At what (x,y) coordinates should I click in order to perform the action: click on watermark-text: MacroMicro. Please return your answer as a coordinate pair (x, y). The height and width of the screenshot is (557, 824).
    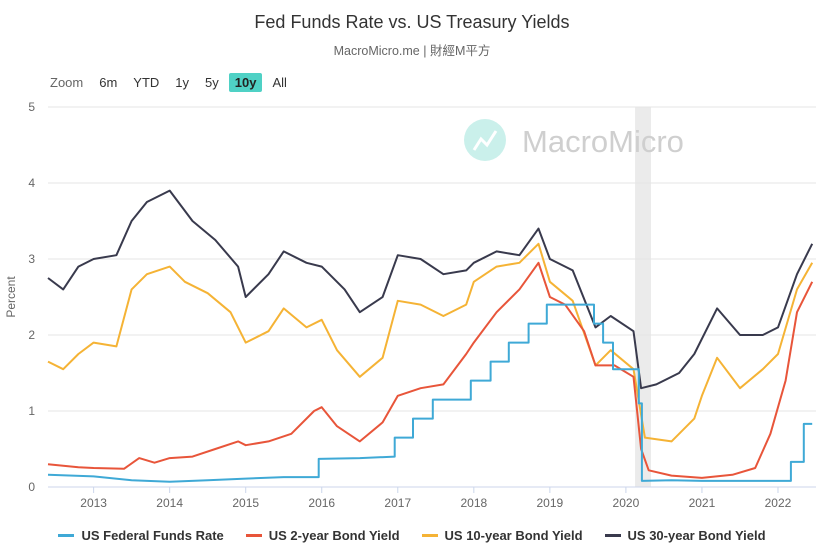
    Looking at the image, I should click on (603, 141).